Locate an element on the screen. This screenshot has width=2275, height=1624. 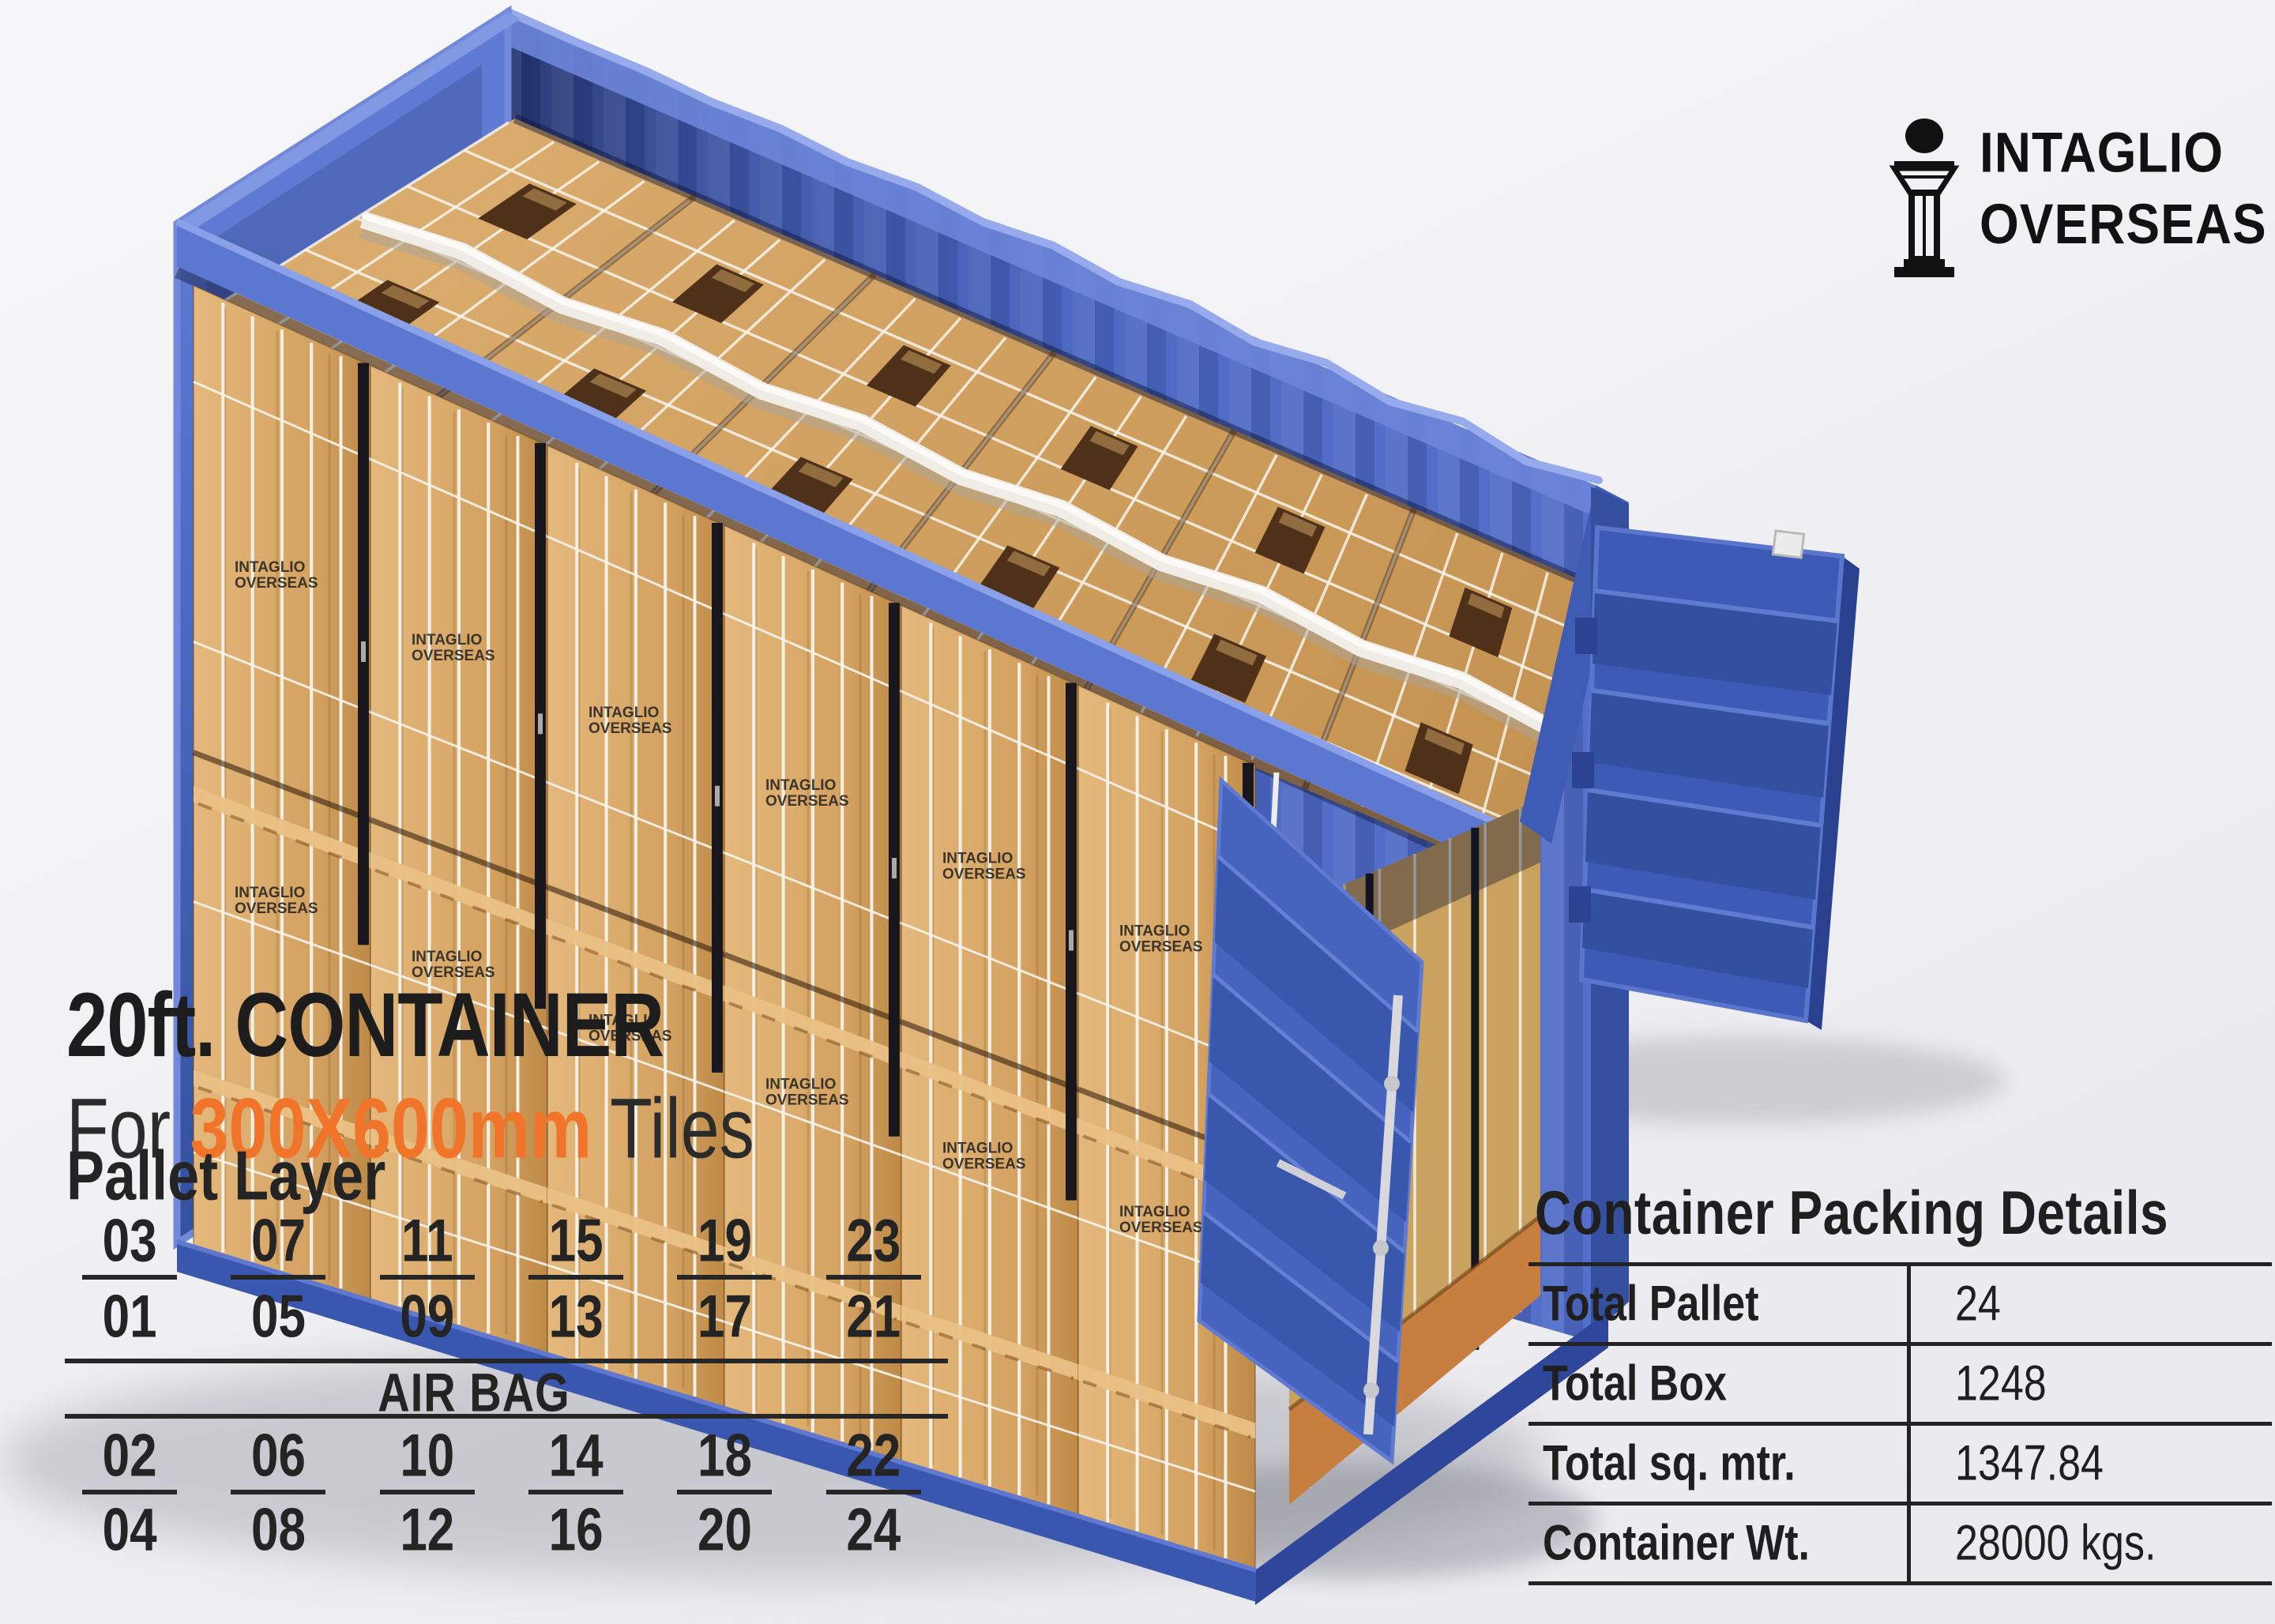
door-lock-rod is located at coordinates (1383, 1214).